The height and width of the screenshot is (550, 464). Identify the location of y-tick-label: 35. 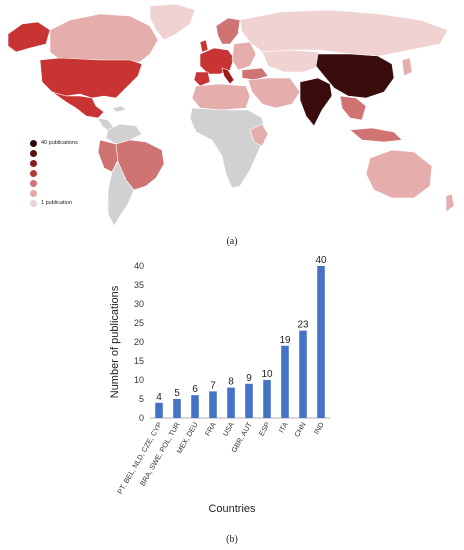
(139, 285).